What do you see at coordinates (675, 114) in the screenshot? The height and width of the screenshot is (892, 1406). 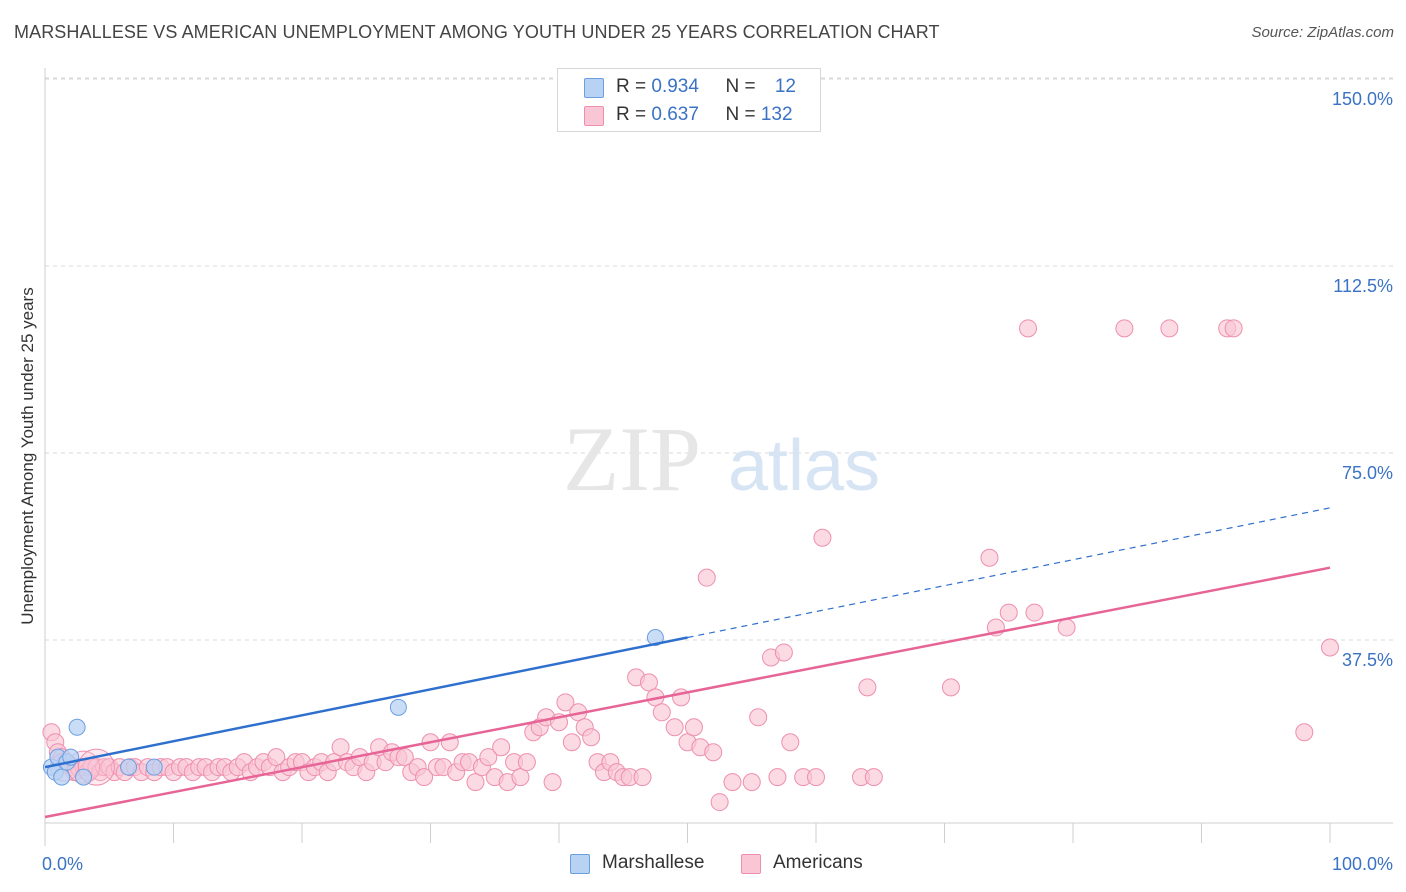 I see `americans-r-value: 0.637` at bounding box center [675, 114].